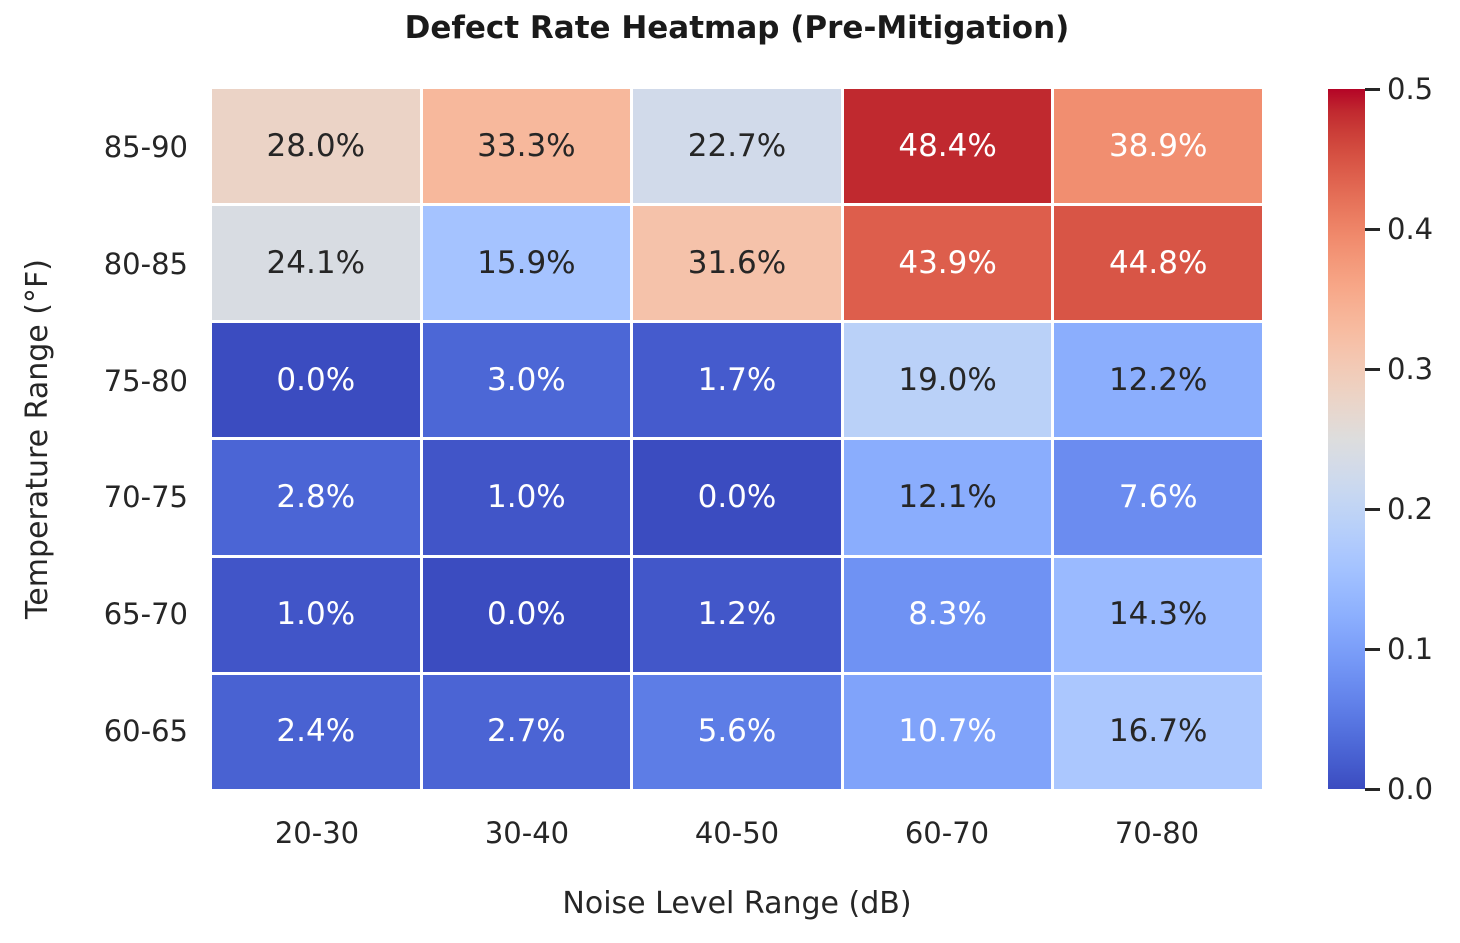 The height and width of the screenshot is (943, 1460). I want to click on heatmap-cell-r3c2: 0.0%, so click(737, 497).